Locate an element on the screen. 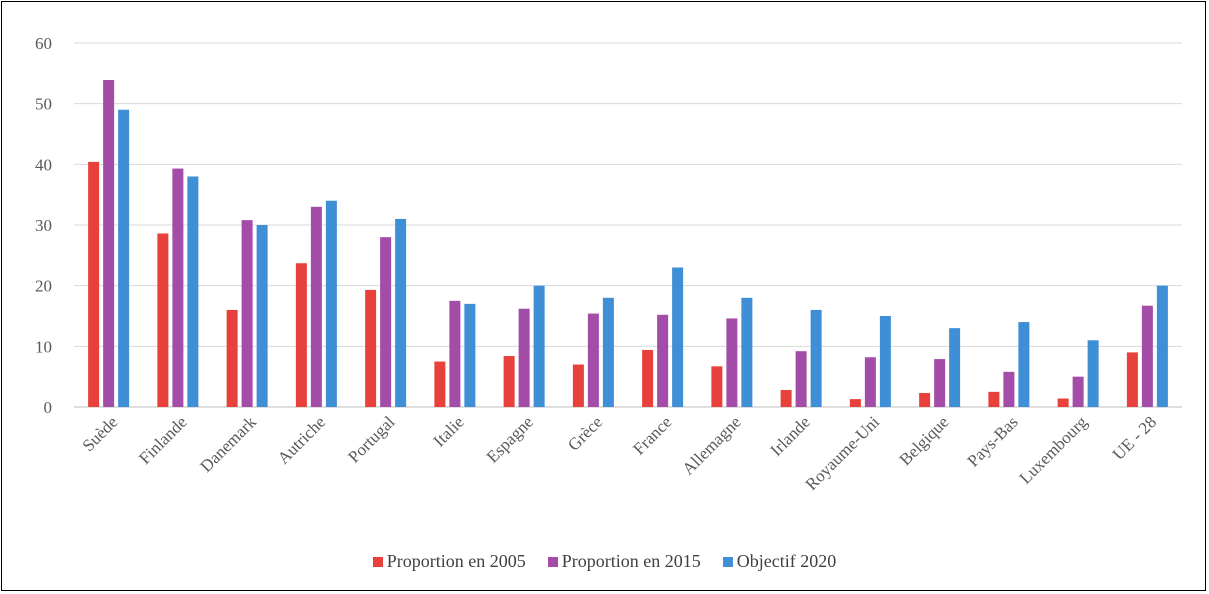 Image resolution: width=1209 pixels, height=594 pixels. x-tick-label: Espagne is located at coordinates (510, 439).